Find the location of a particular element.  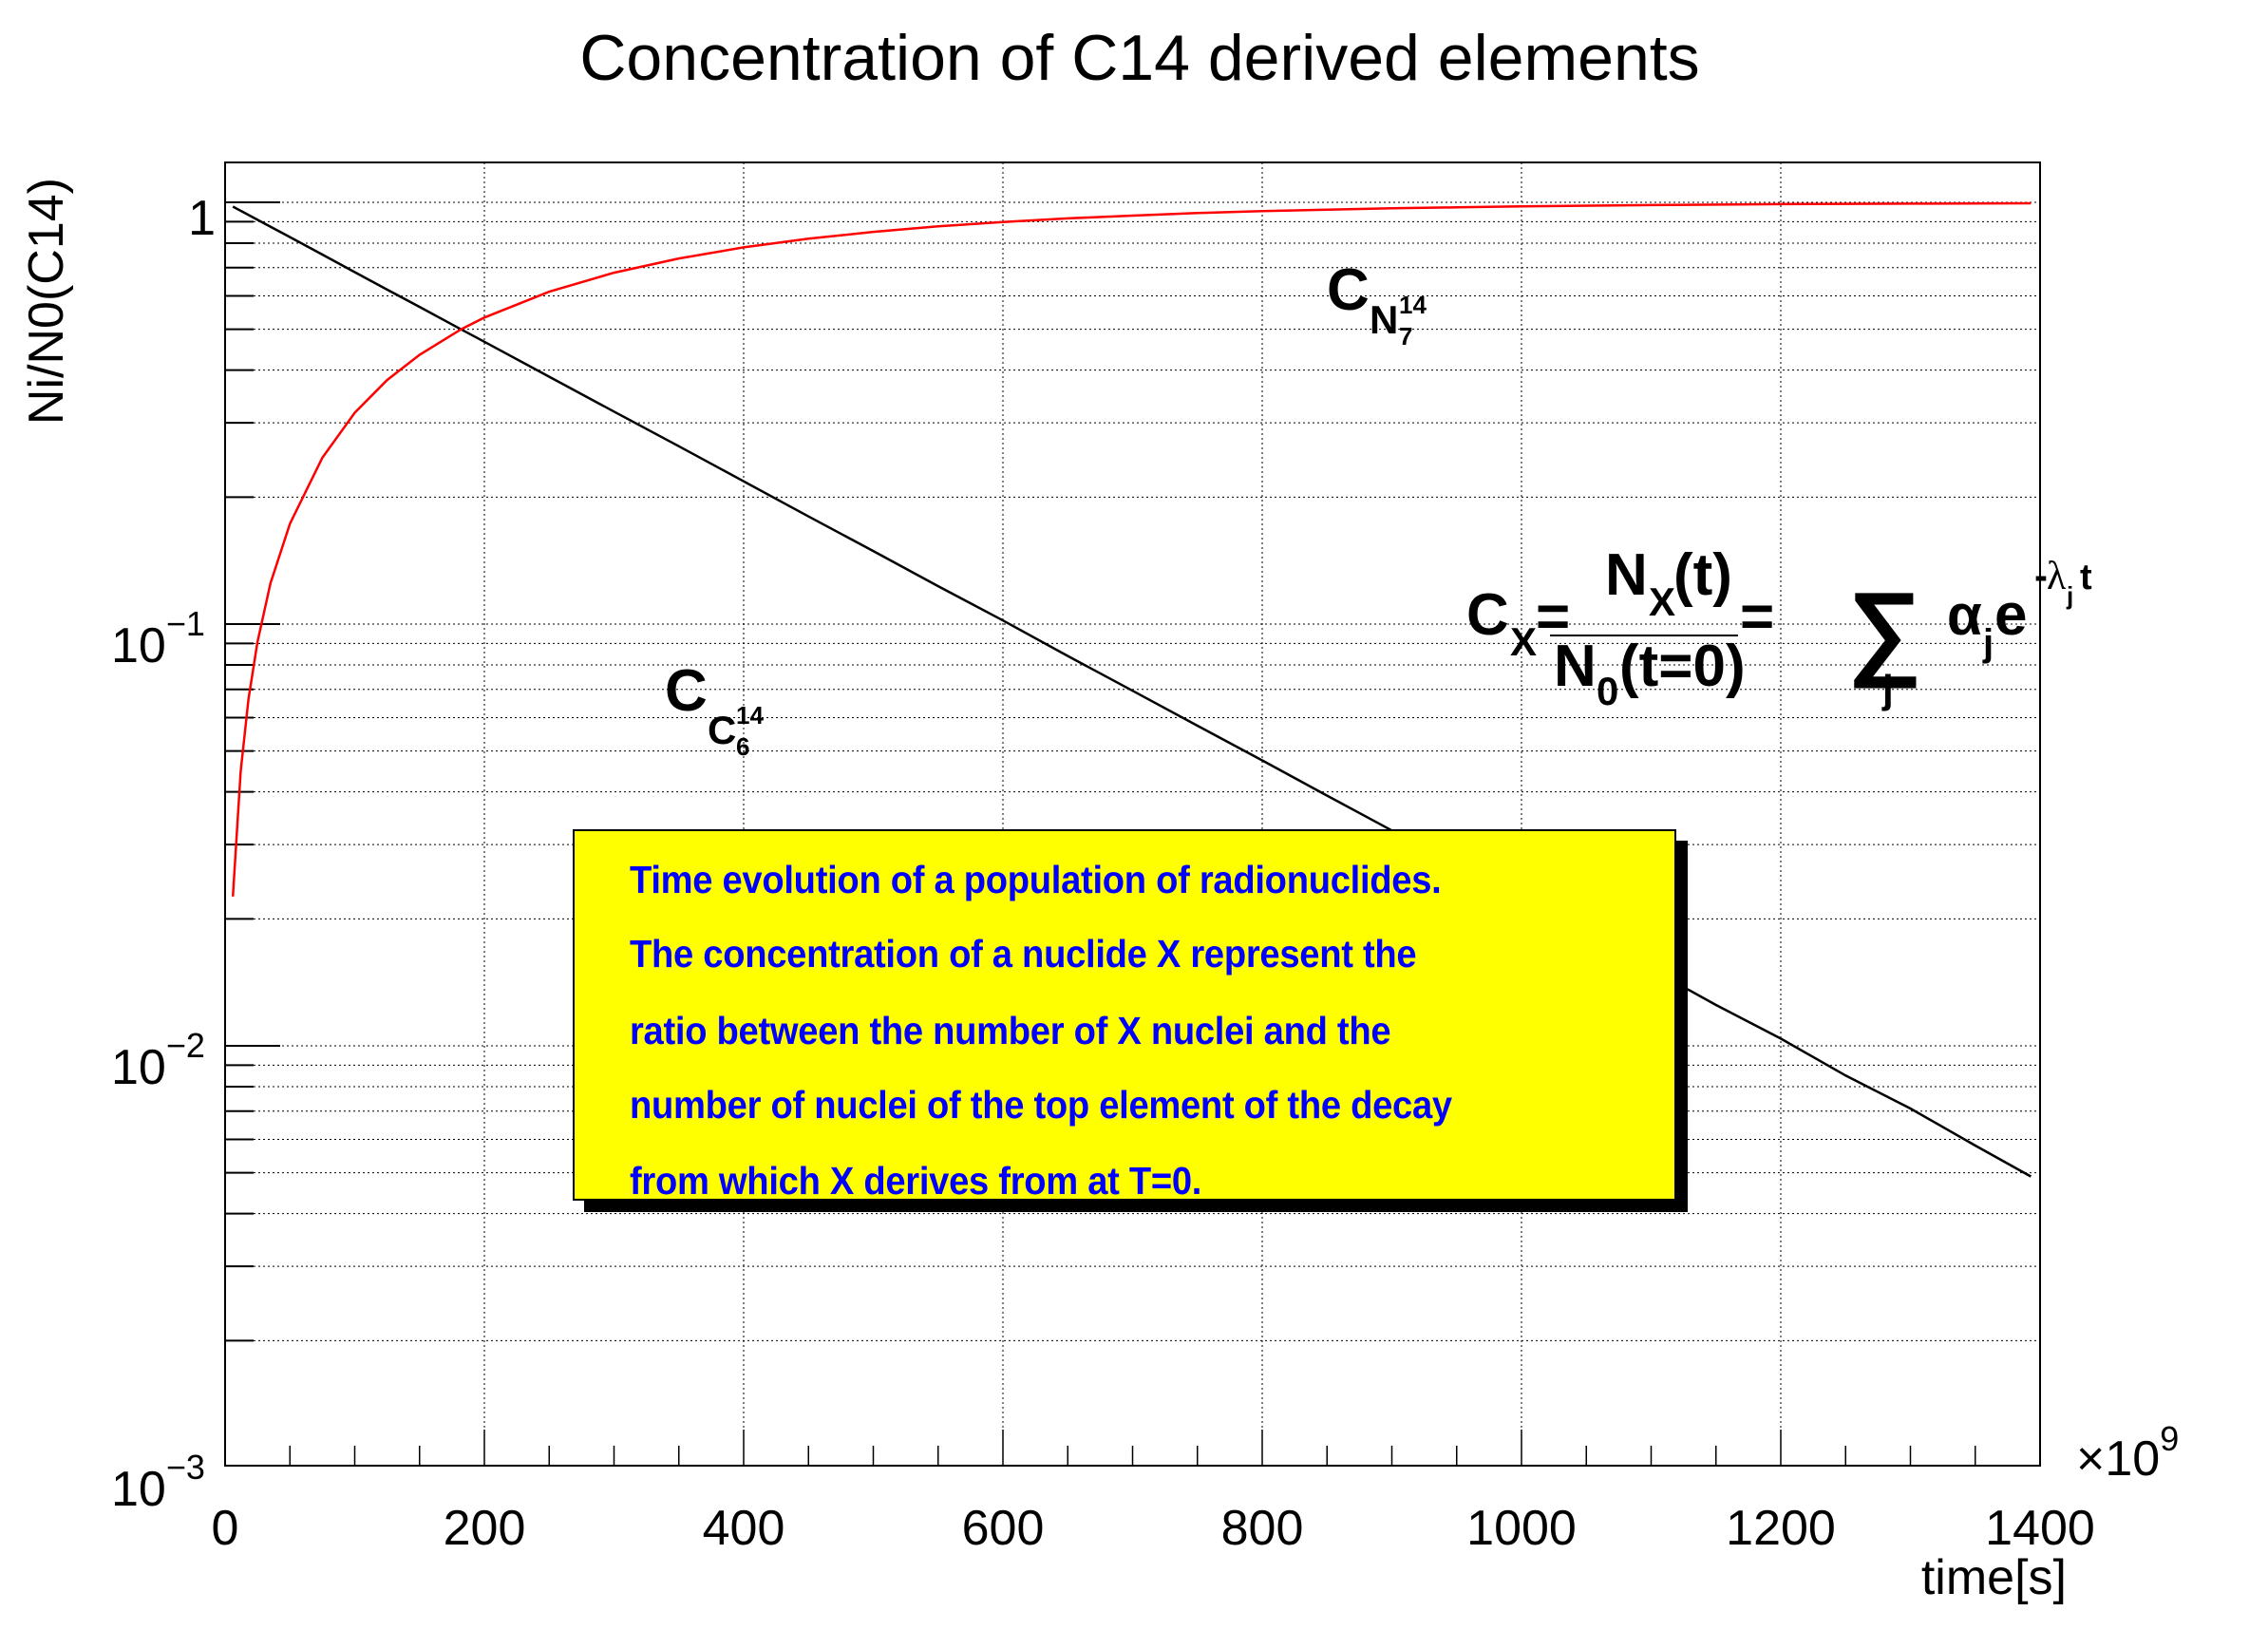

svg-text: (t=0) is located at coordinates (1683, 666).